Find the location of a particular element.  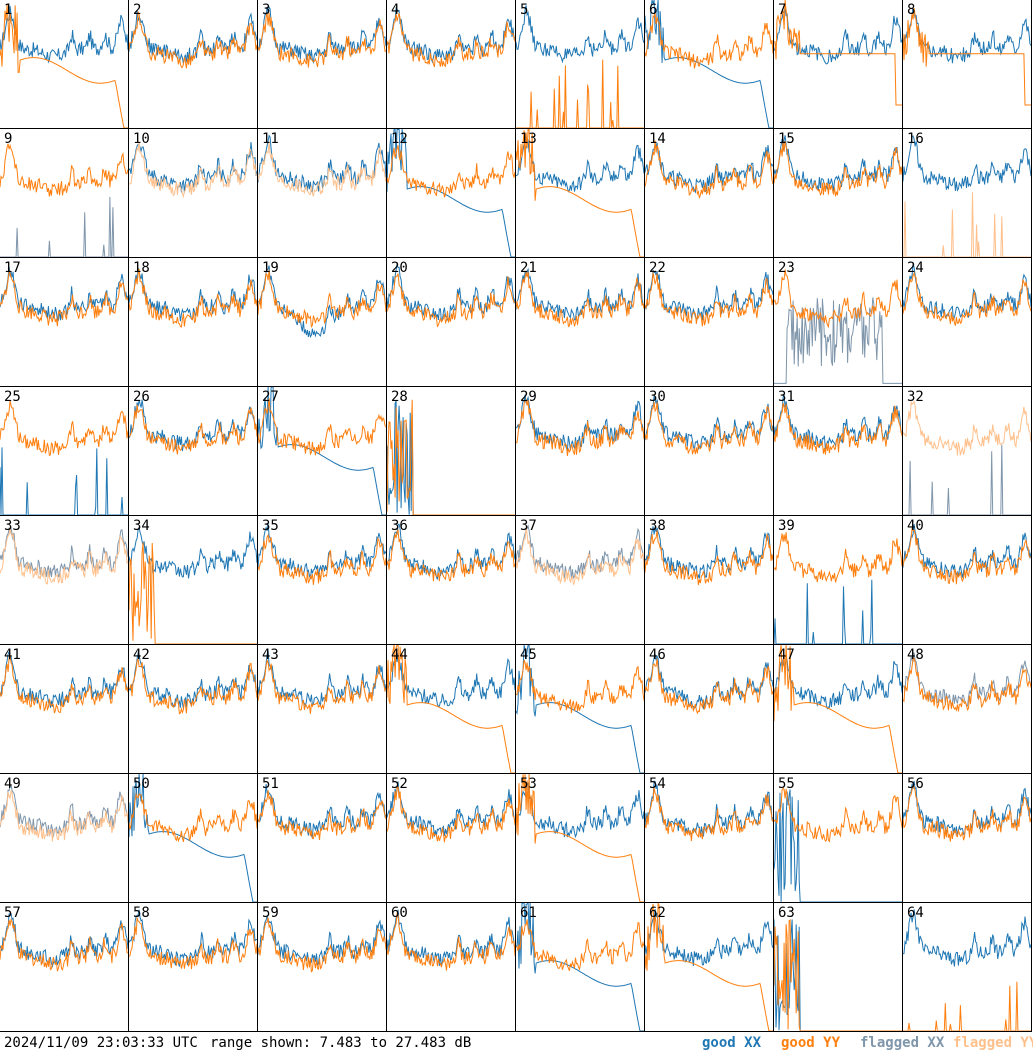

legend-flagged-xx: flagged XX is located at coordinates (902, 1043).